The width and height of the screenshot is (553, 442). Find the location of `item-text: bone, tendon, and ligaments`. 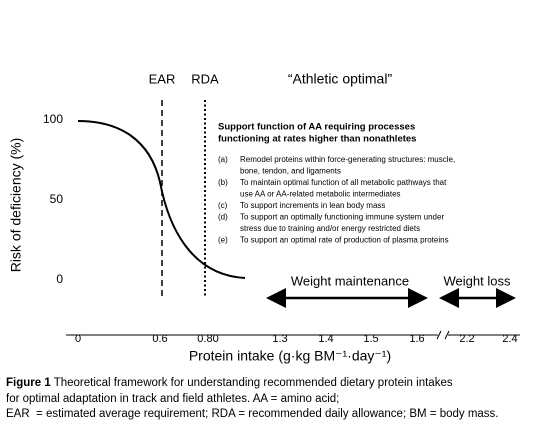

item-text: bone, tendon, and ligaments is located at coordinates (290, 171).